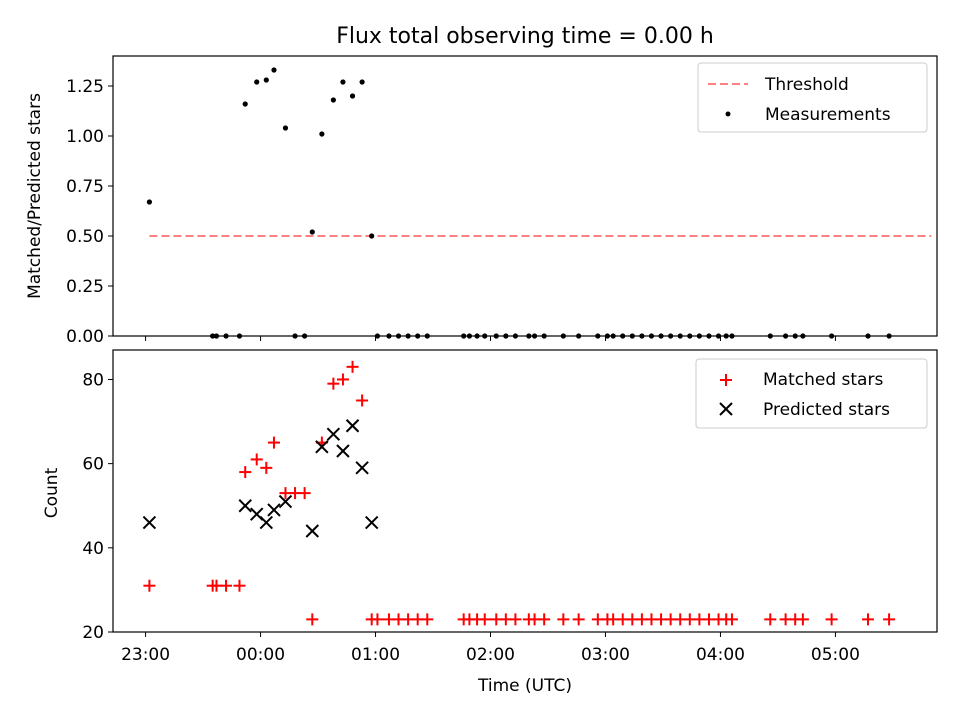 The height and width of the screenshot is (720, 960). I want to click on x-tick-label: 23:00, so click(145, 655).